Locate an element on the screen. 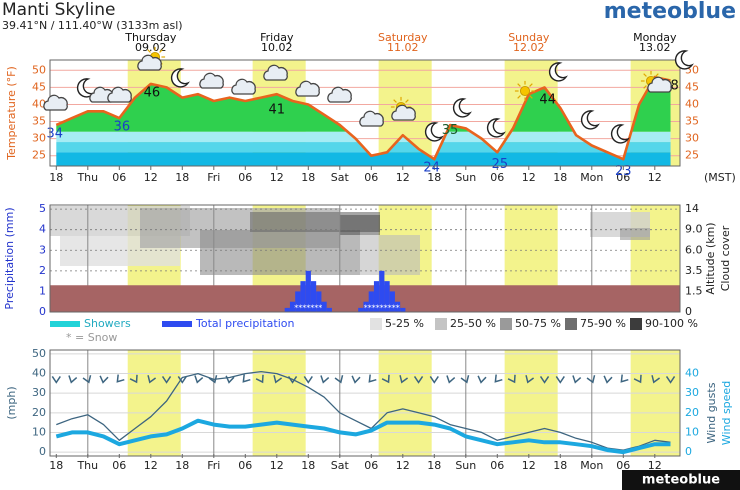 The image size is (740, 490). extreme-label: 23 is located at coordinates (623, 171).